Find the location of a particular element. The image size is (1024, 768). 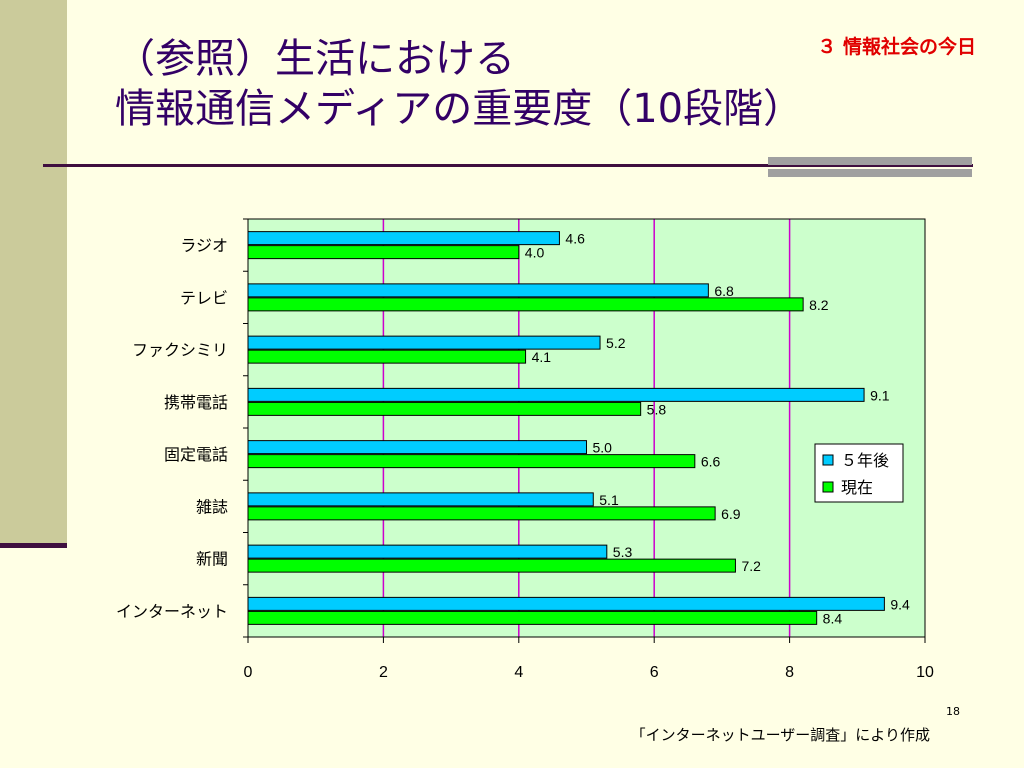

category-label: 新聞 is located at coordinates (212, 559).